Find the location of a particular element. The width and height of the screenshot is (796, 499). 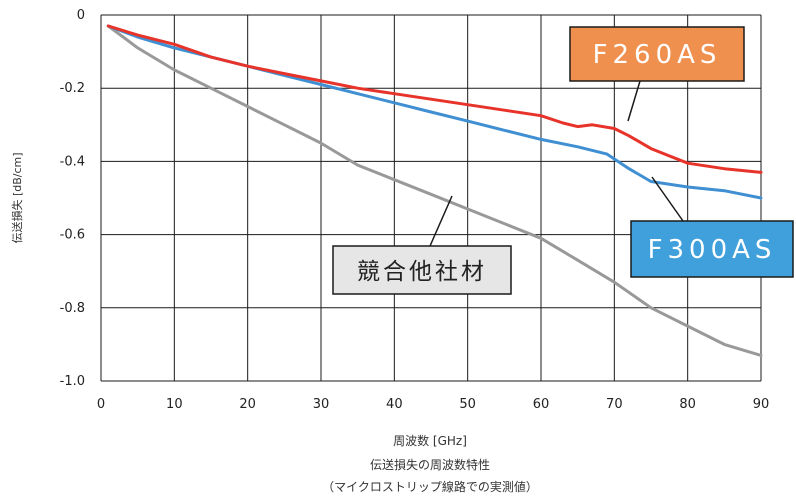

x-tick-label: 90 is located at coordinates (761, 404).